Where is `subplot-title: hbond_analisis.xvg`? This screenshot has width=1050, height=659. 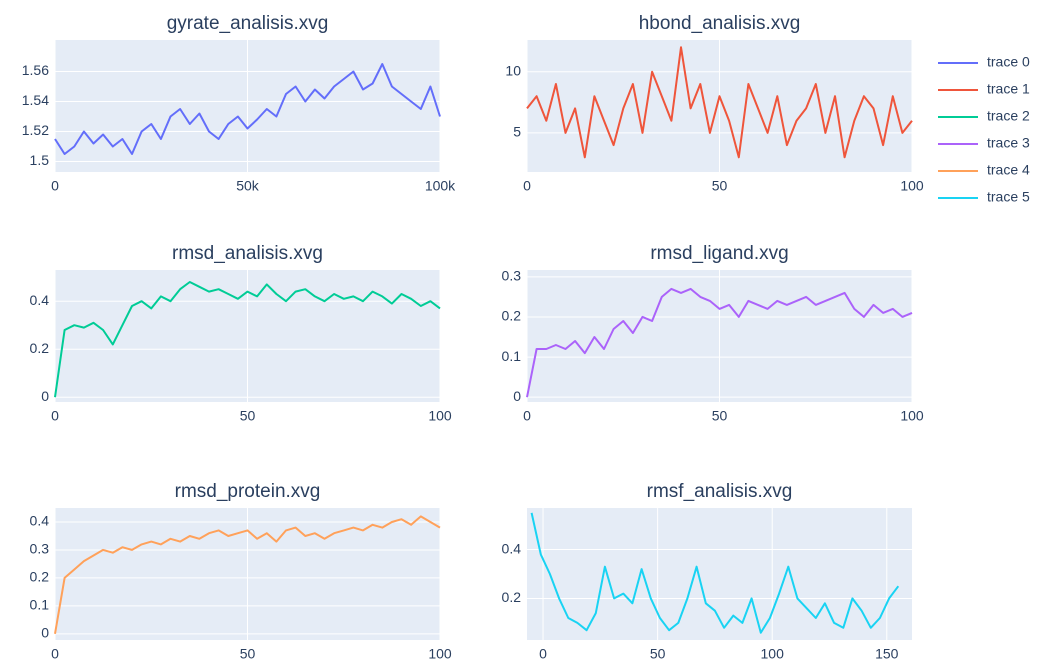
subplot-title: hbond_analisis.xvg is located at coordinates (720, 23).